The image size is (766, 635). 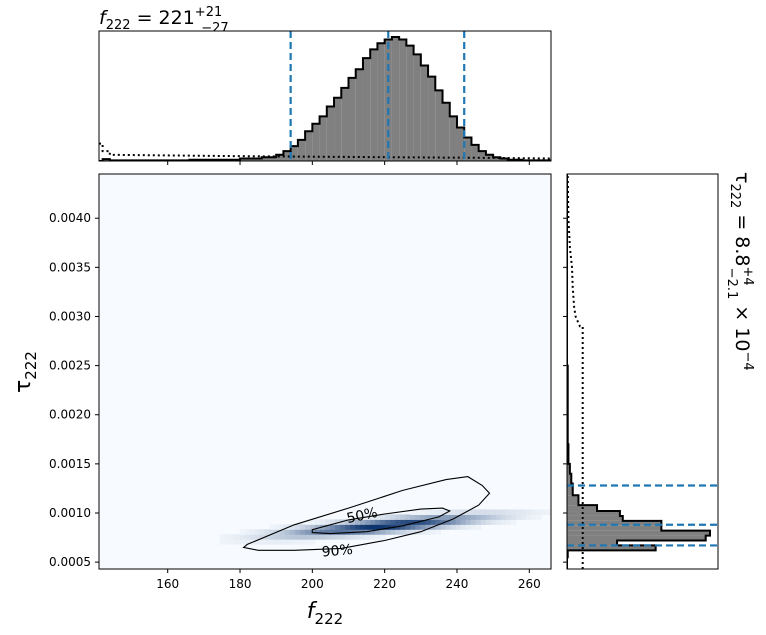 I want to click on y-tick-label: 0.0005, so click(x=70, y=562).